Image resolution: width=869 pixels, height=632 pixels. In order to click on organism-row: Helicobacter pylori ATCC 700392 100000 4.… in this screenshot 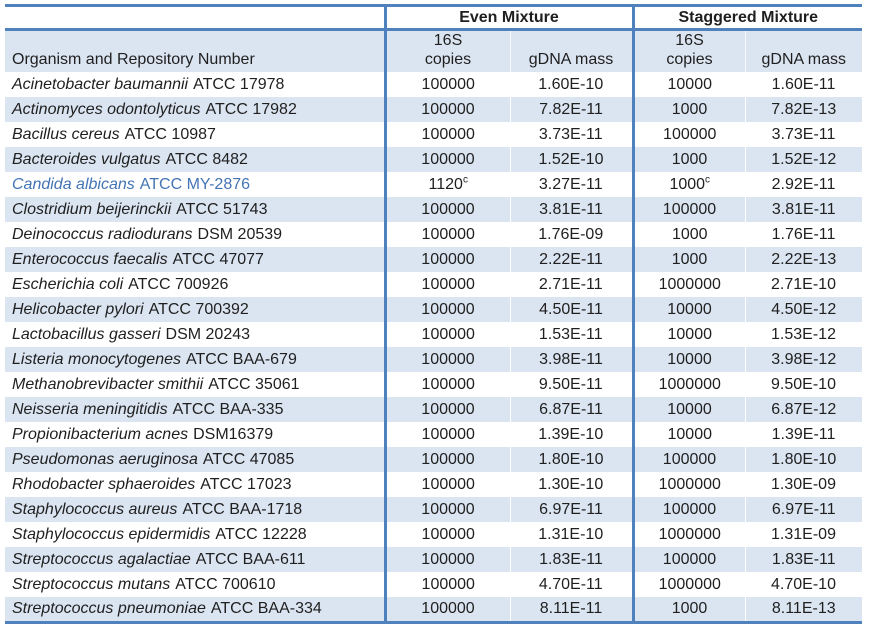, I will do `click(433, 309)`.